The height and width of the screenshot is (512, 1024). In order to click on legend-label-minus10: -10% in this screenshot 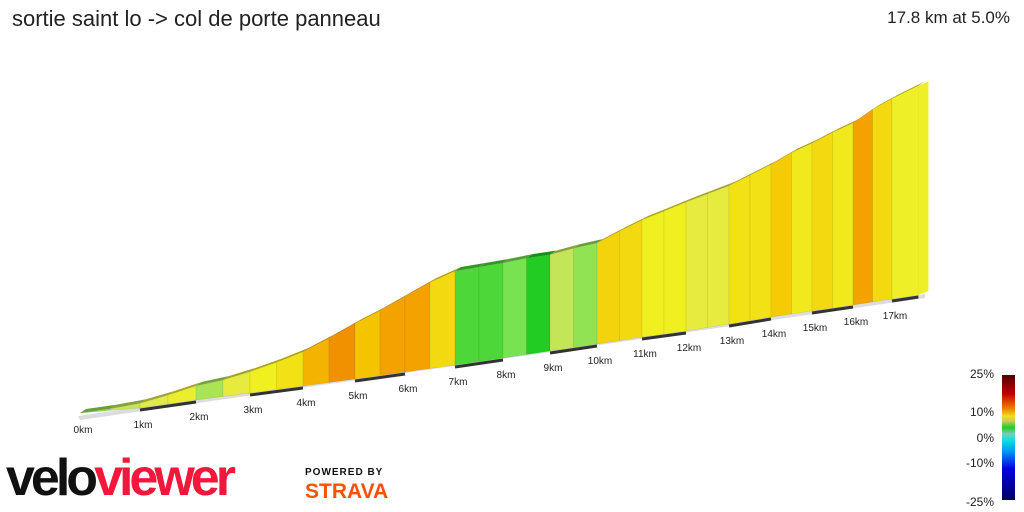, I will do `click(979, 463)`.